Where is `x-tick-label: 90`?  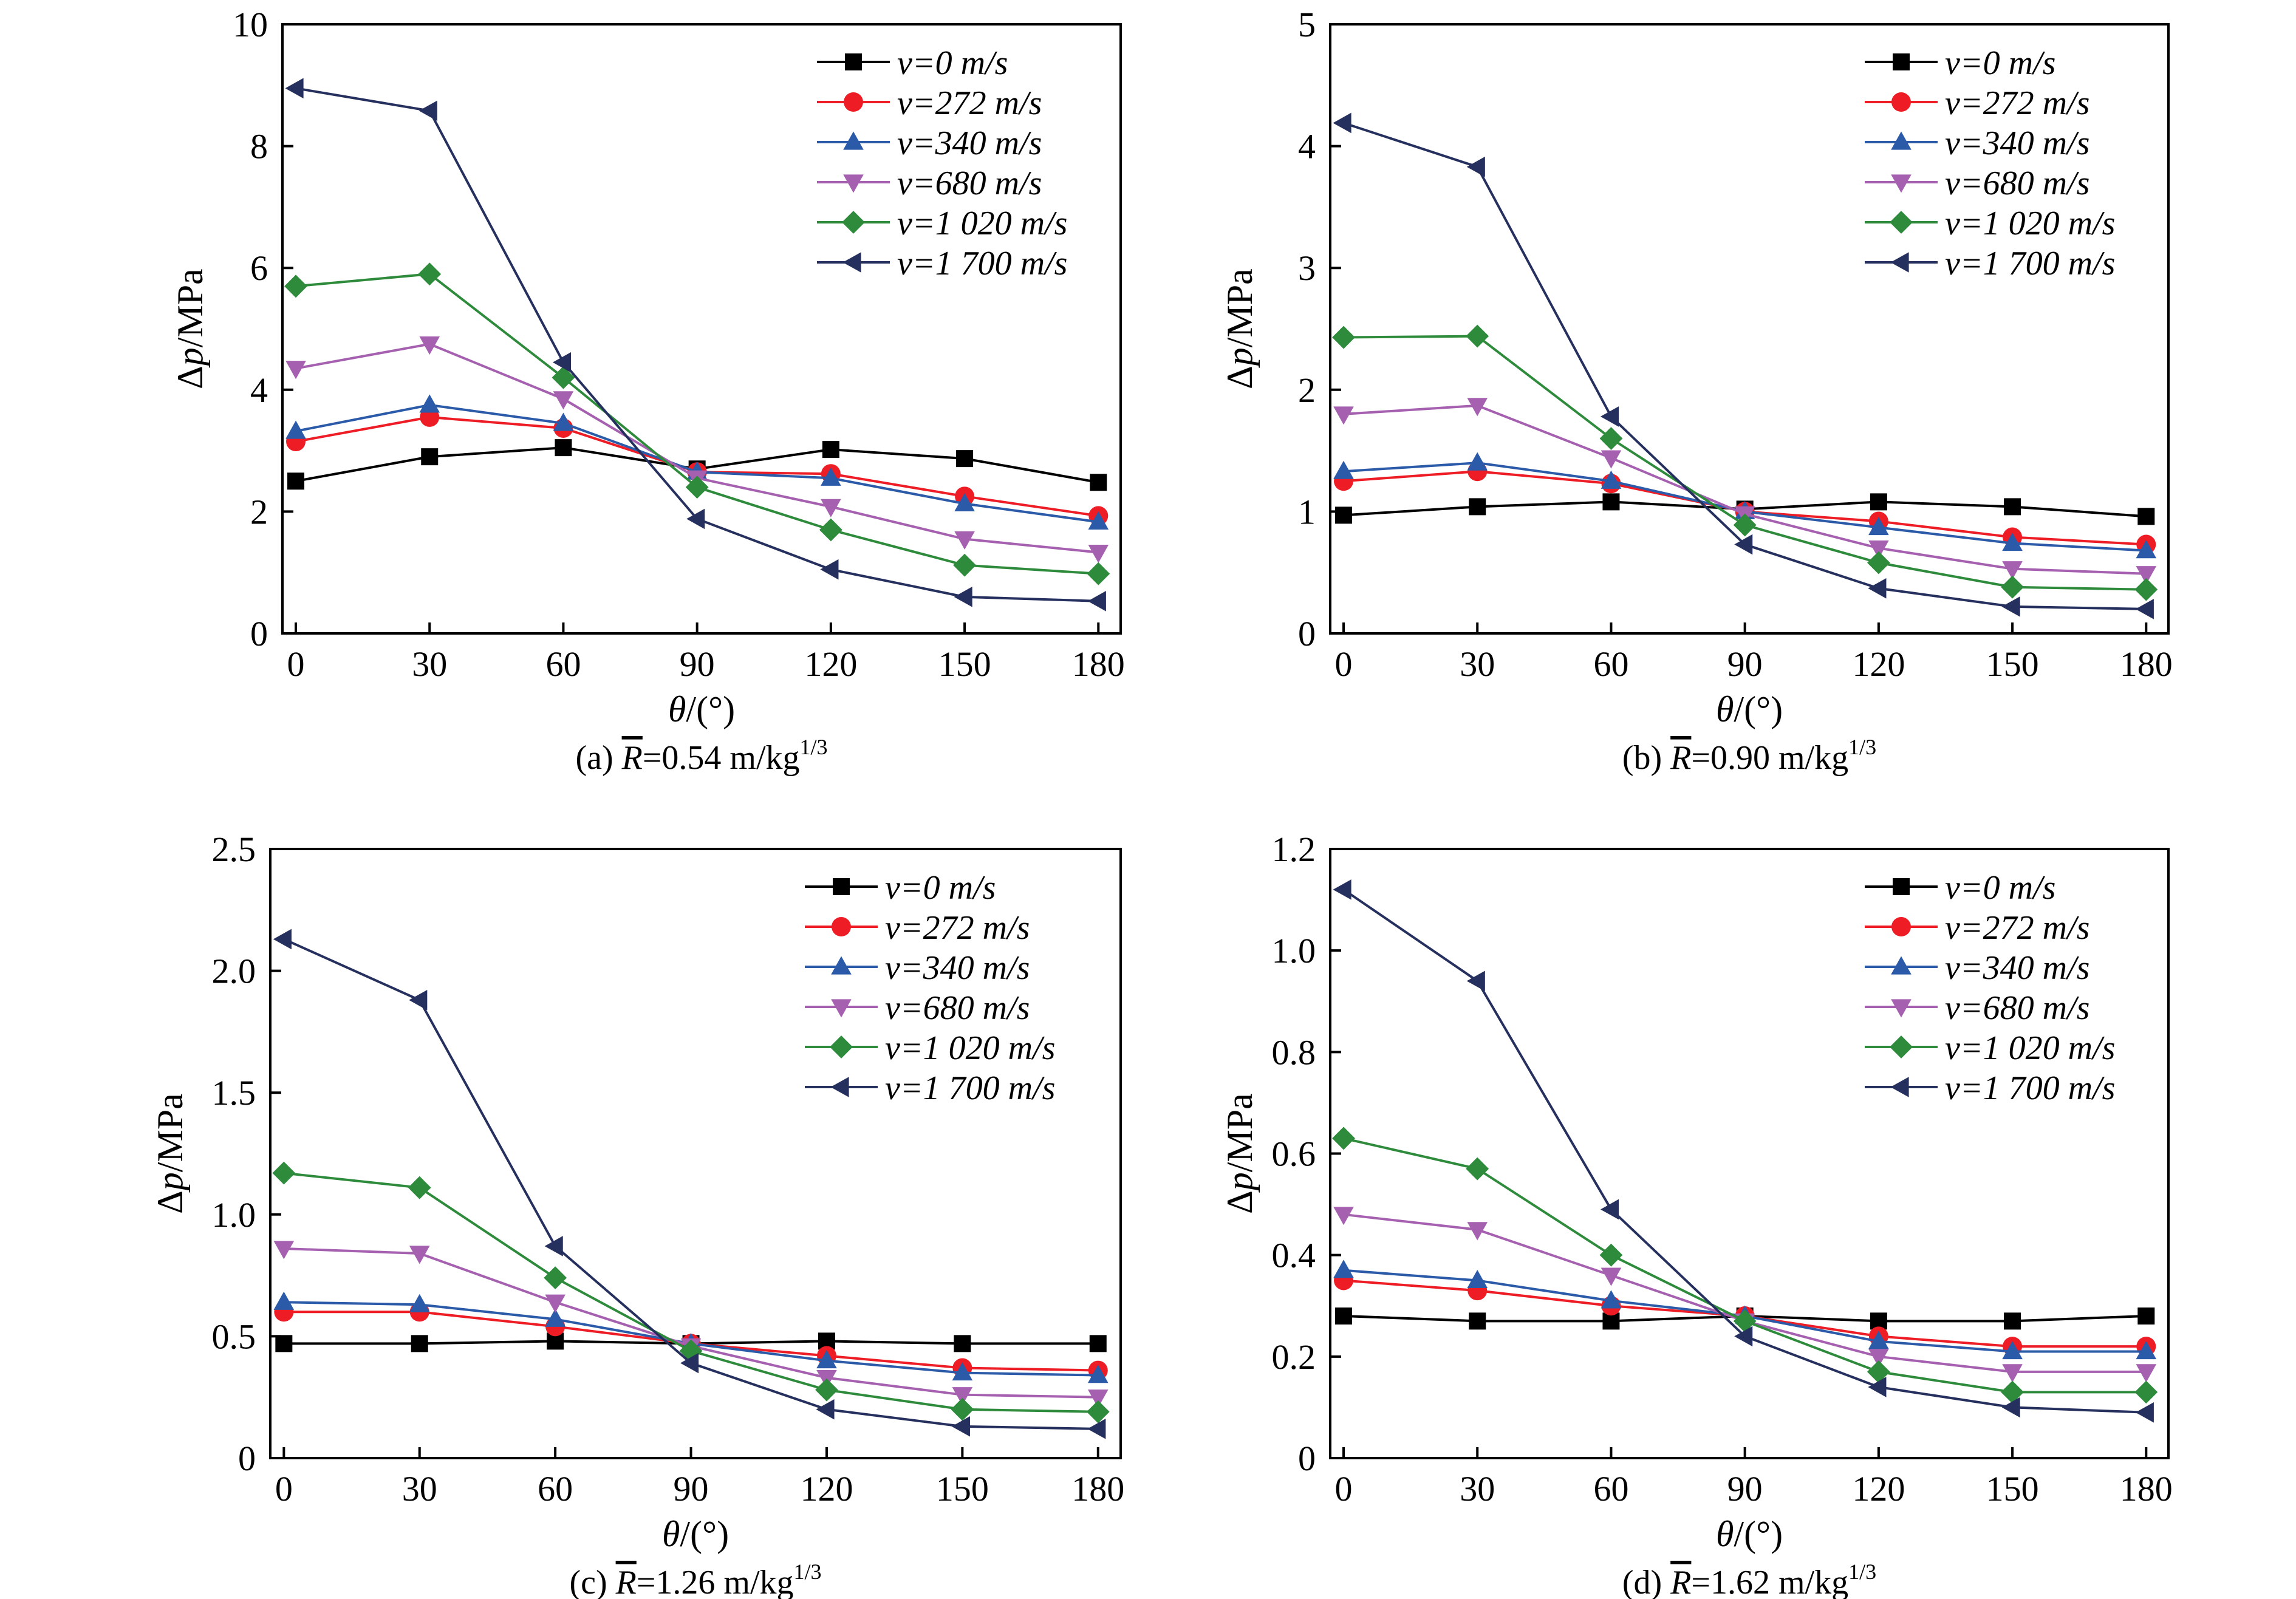
x-tick-label: 90 is located at coordinates (1745, 1489).